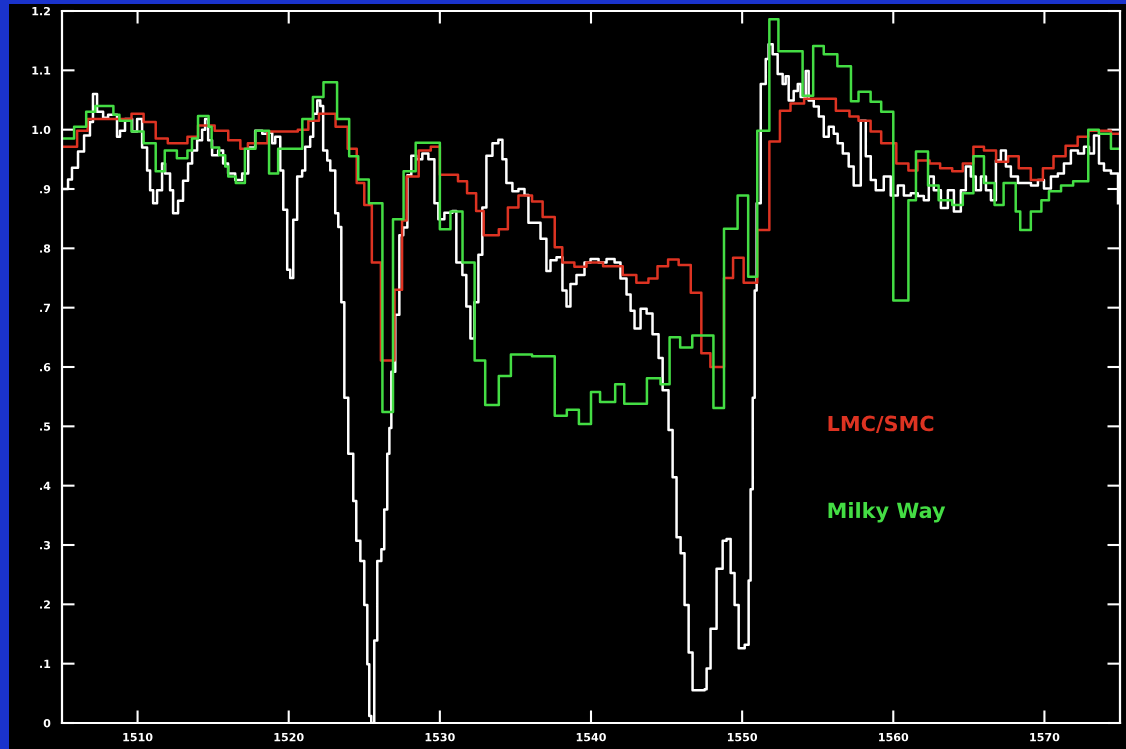 This screenshot has width=1126, height=749. What do you see at coordinates (45, 189) in the screenshot?
I see `y-tick-label: .9` at bounding box center [45, 189].